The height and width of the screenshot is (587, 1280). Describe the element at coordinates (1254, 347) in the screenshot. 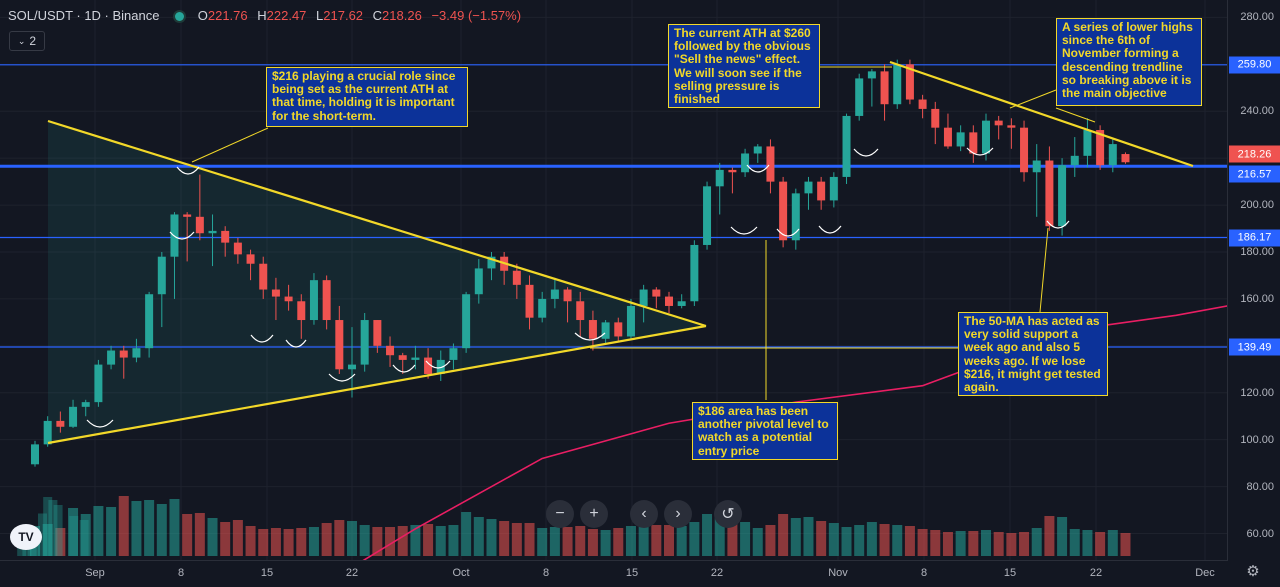

I see `price-level-label: 139.49` at that location.